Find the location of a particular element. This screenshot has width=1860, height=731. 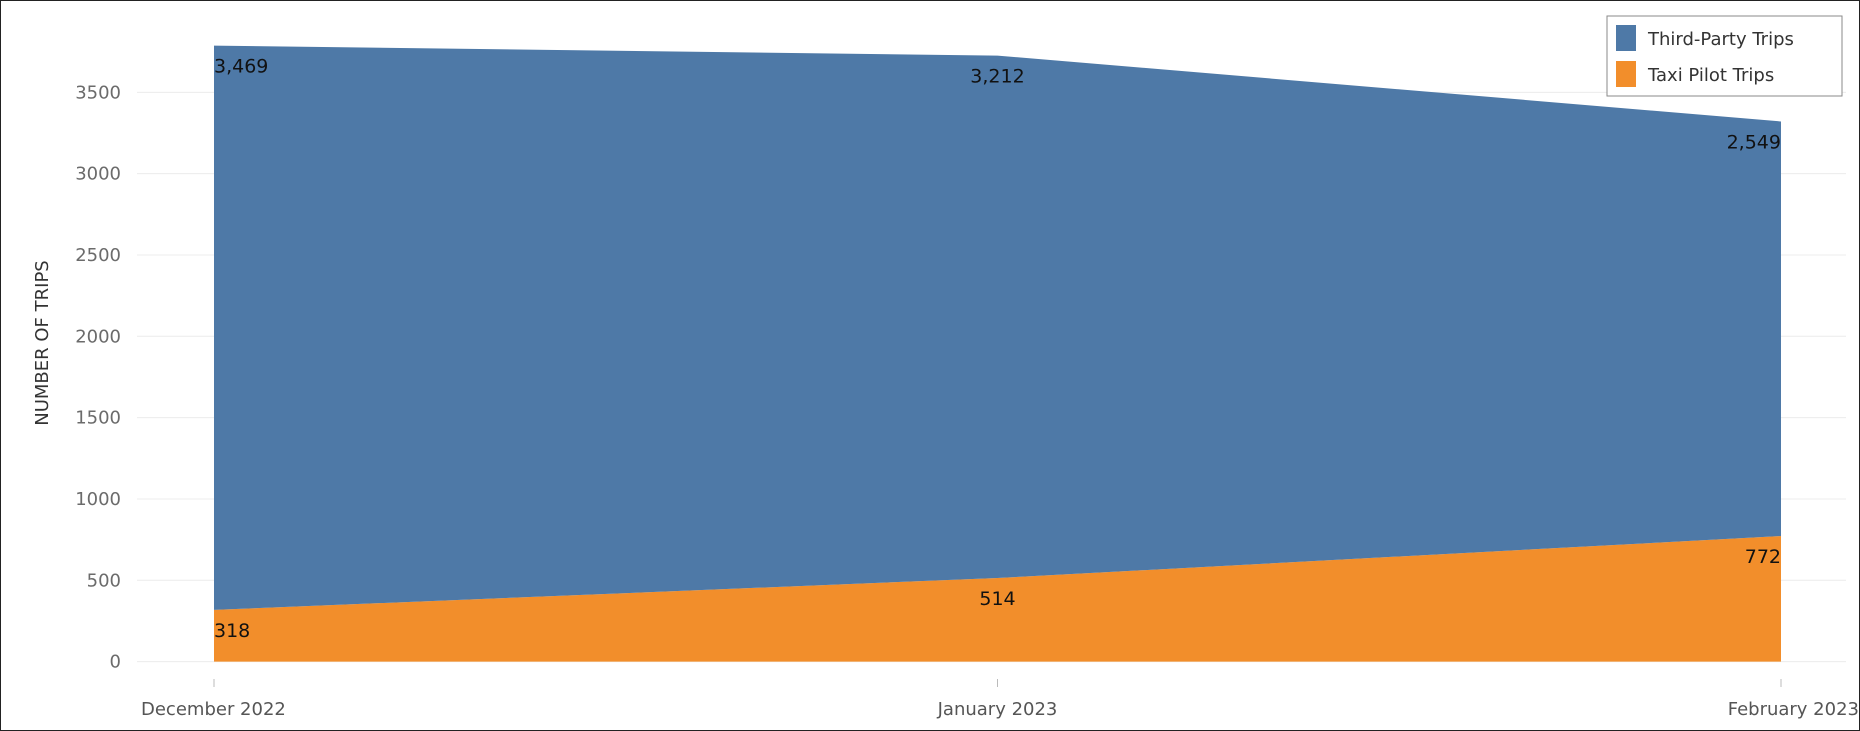

data-label: 318 is located at coordinates (232, 631).